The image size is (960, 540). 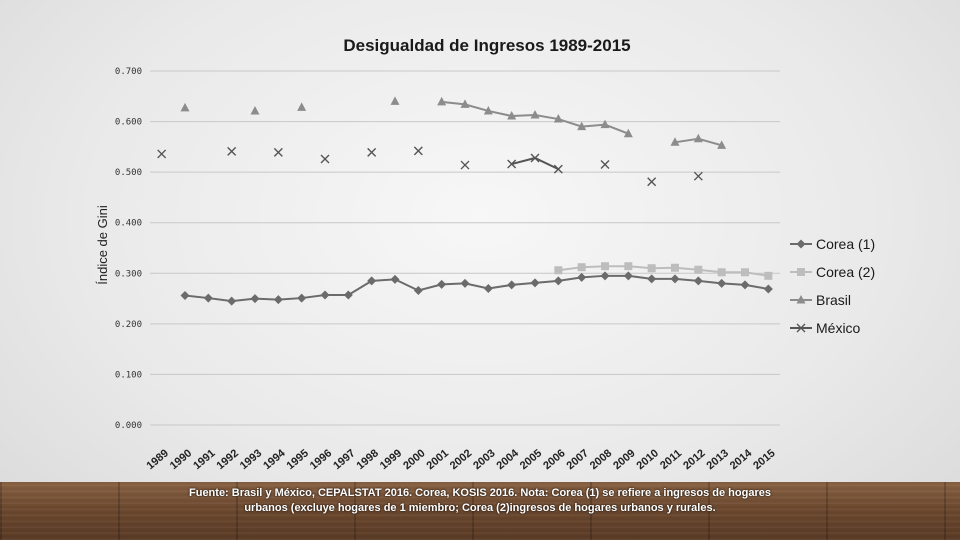 What do you see at coordinates (845, 244) in the screenshot?
I see `legend-label: Corea (1)` at bounding box center [845, 244].